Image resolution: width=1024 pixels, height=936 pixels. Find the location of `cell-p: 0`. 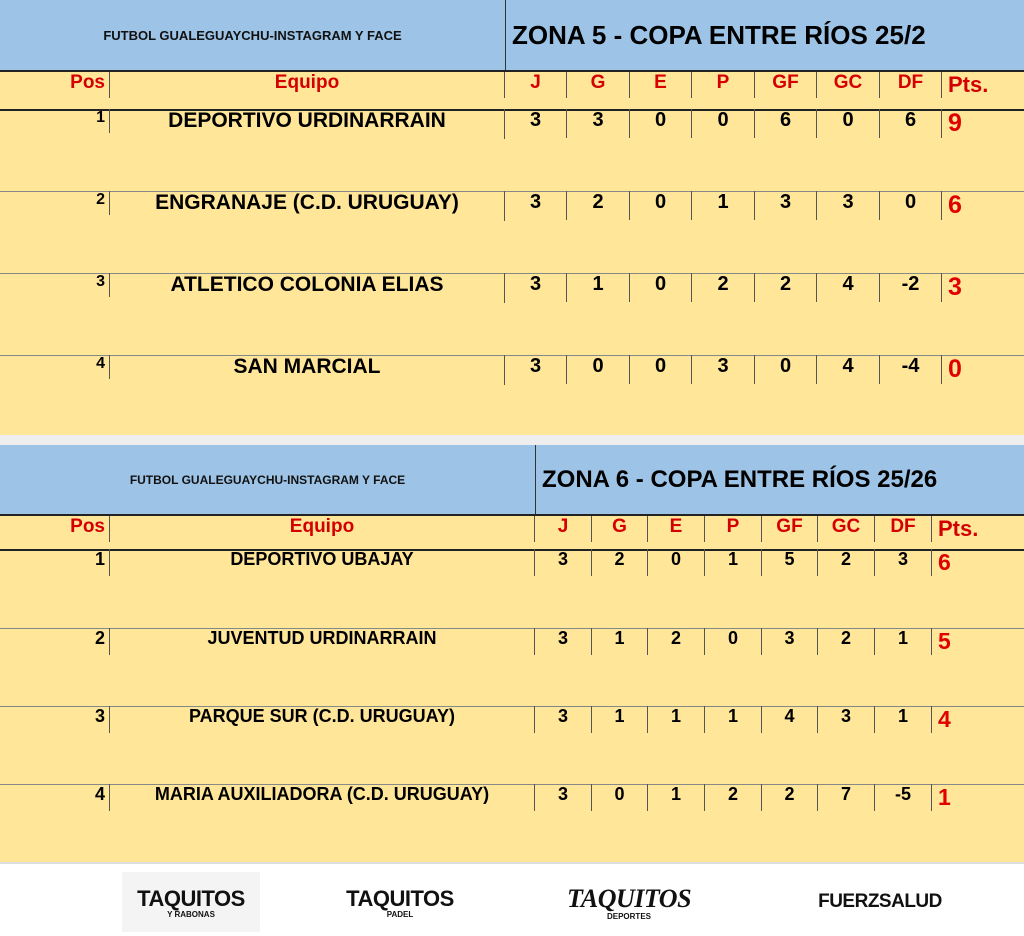

cell-p: 0 is located at coordinates (723, 123).